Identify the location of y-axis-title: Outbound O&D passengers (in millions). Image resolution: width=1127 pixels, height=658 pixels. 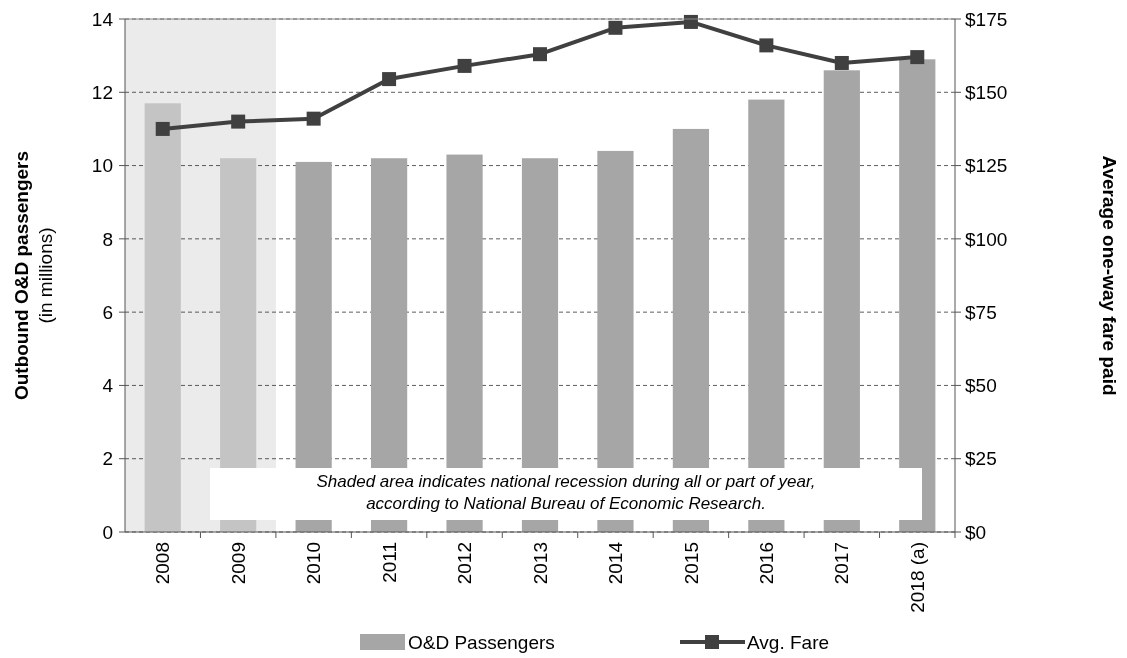
(33, 275).